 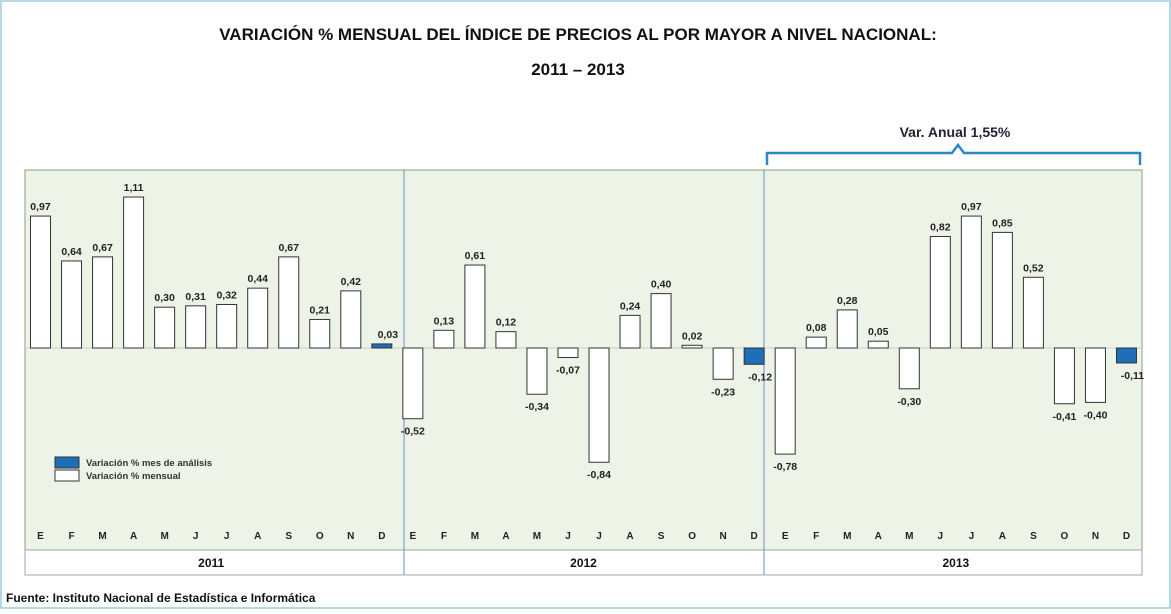 I want to click on legend-label: Variación % mensual, so click(x=133, y=476).